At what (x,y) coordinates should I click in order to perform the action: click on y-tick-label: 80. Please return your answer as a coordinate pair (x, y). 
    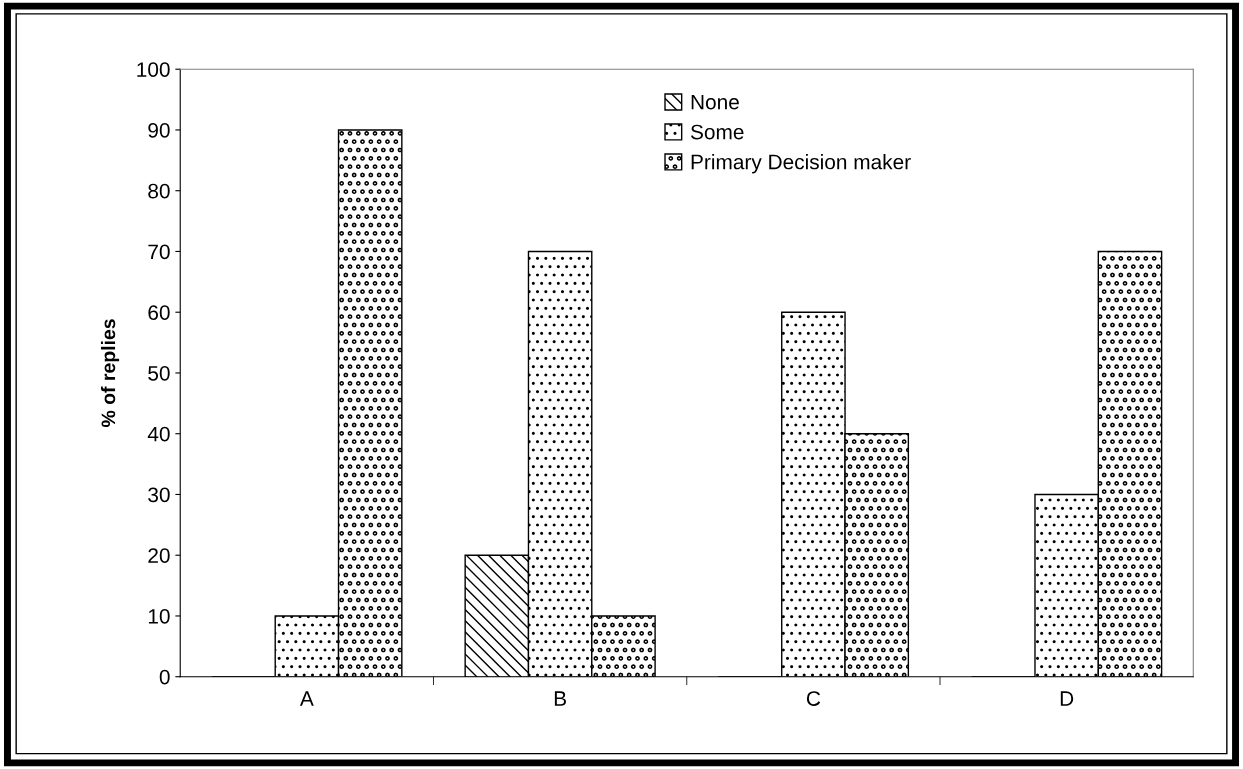
    Looking at the image, I should click on (159, 191).